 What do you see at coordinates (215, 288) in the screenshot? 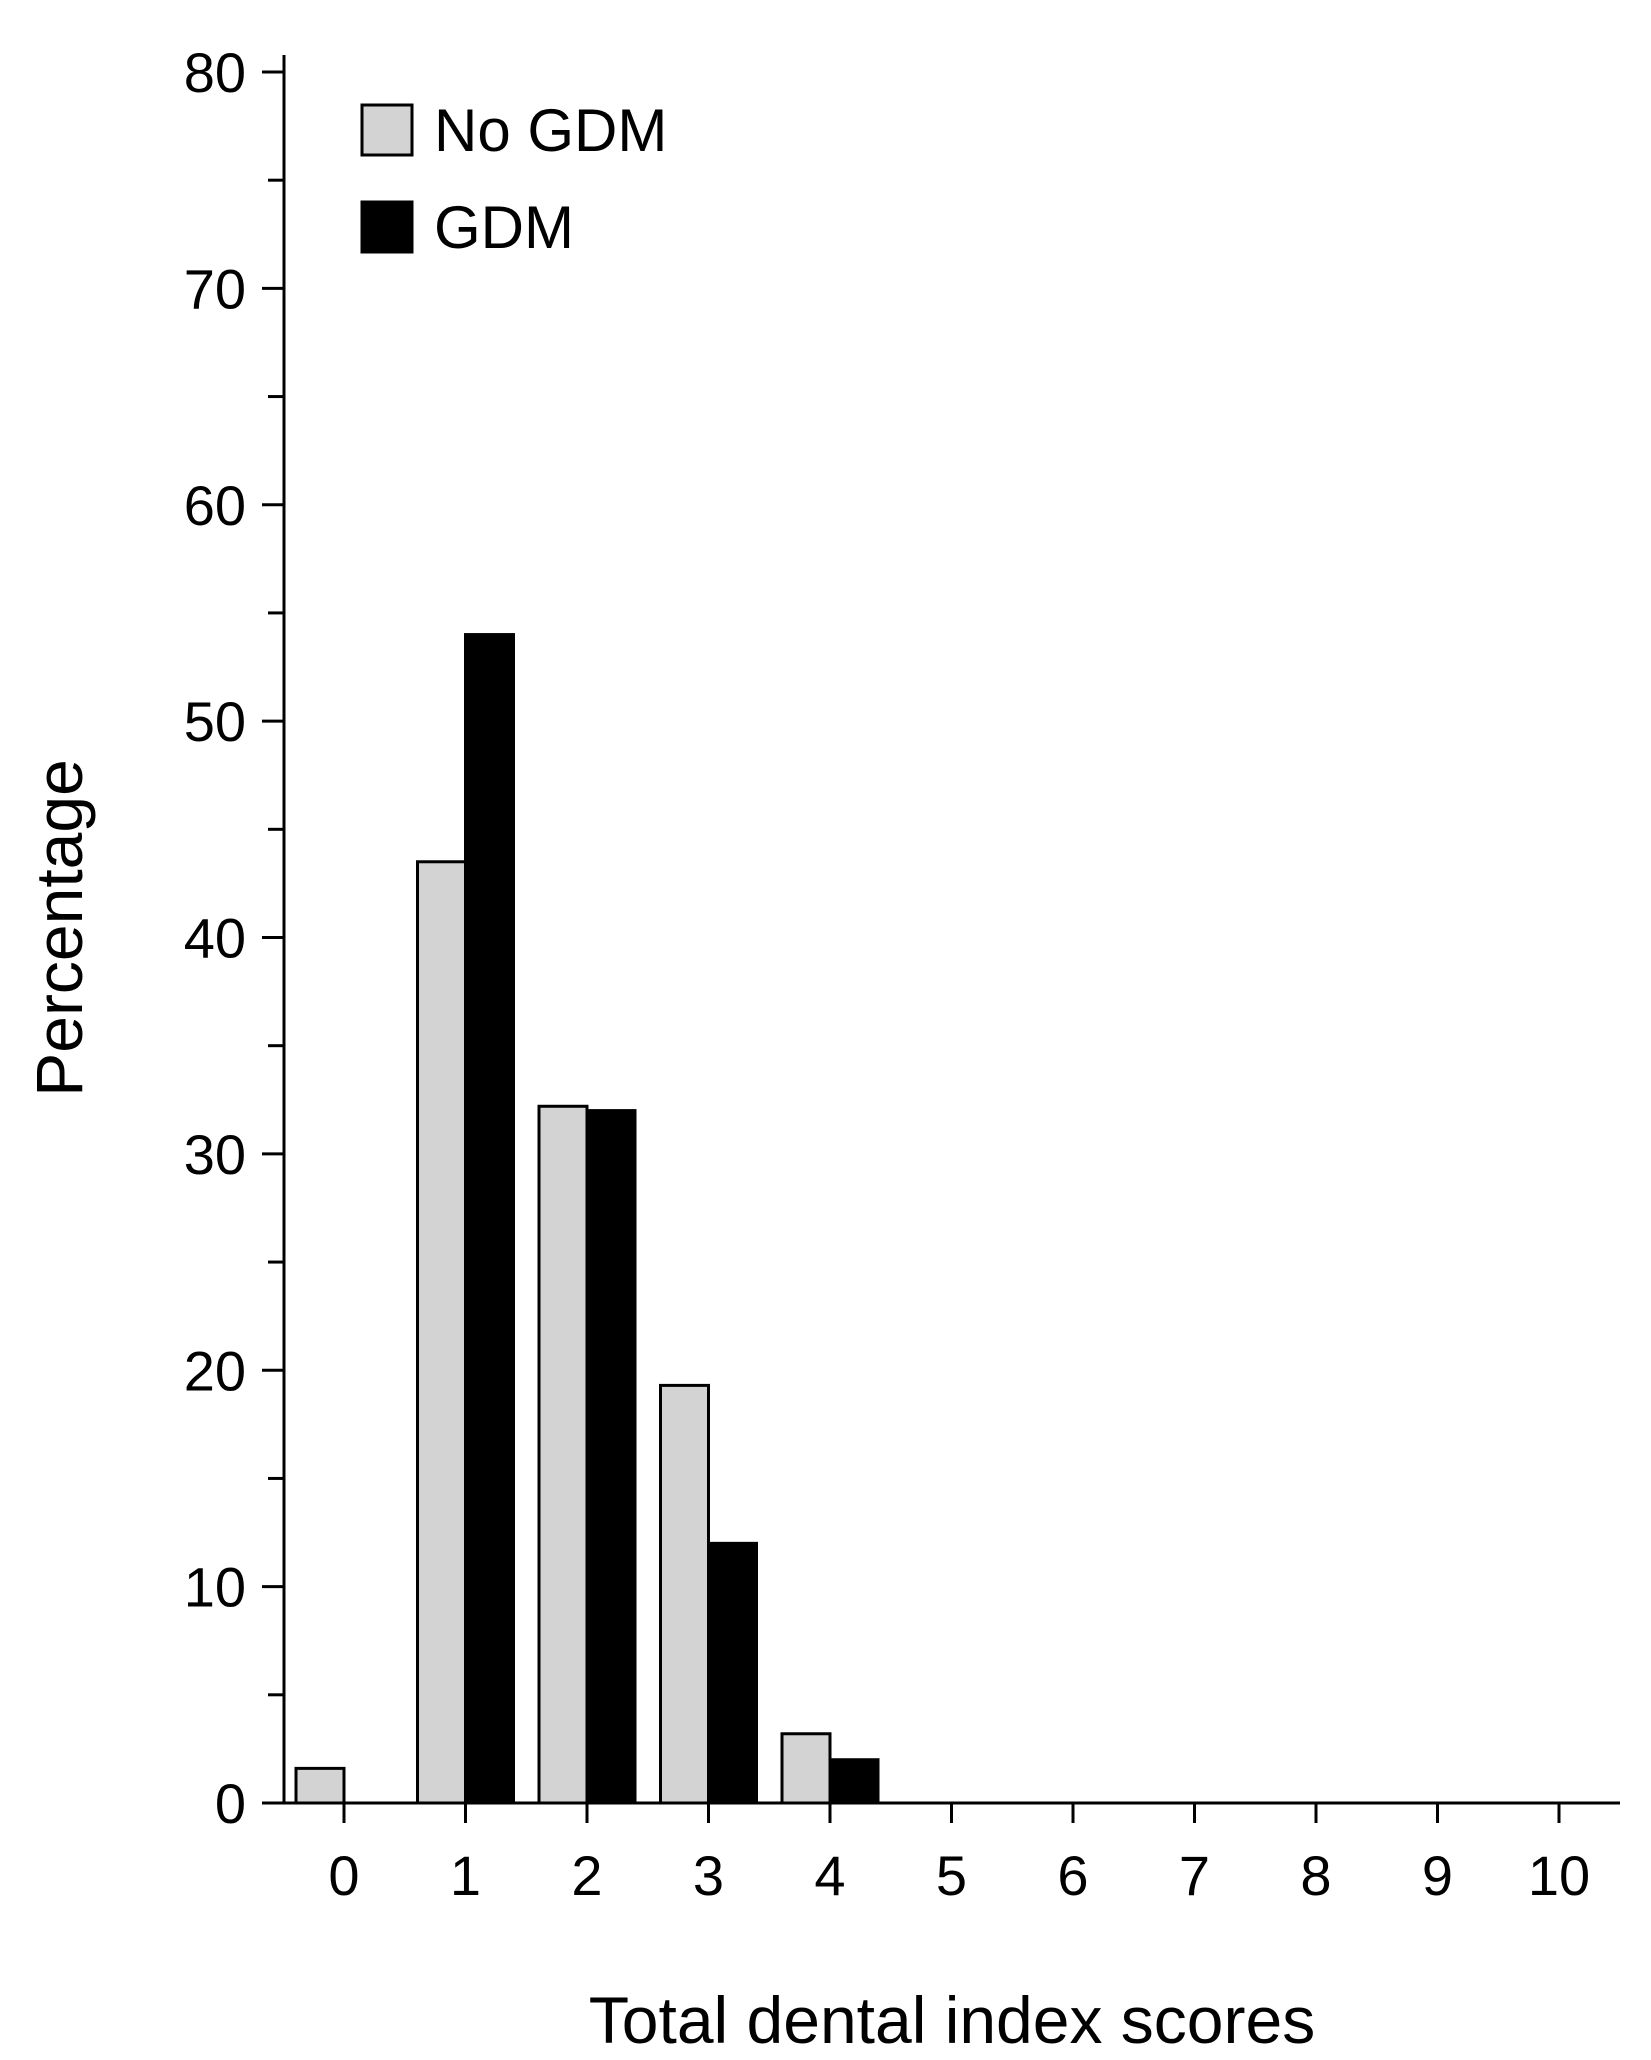
I see `y-tick-label: 70` at bounding box center [215, 288].